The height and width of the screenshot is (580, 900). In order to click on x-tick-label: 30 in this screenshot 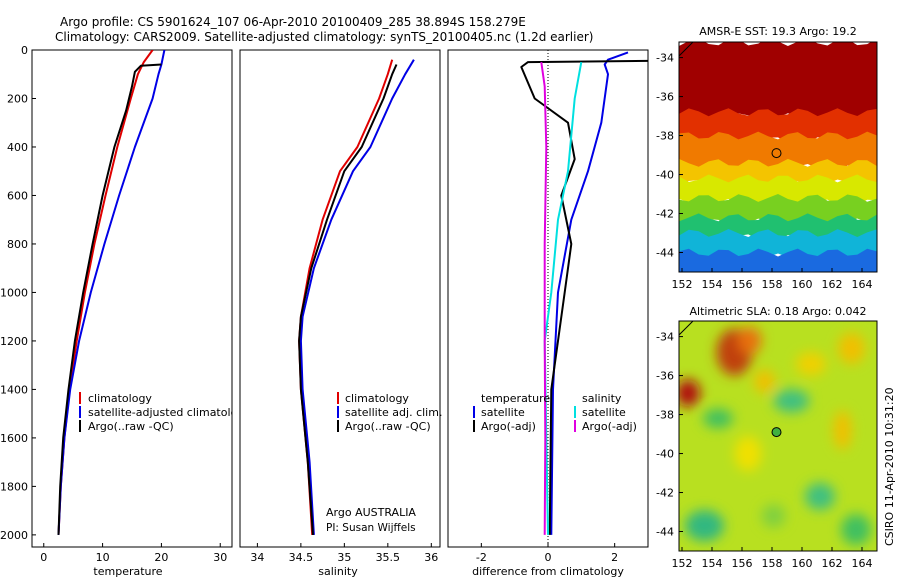, I will do `click(220, 557)`.